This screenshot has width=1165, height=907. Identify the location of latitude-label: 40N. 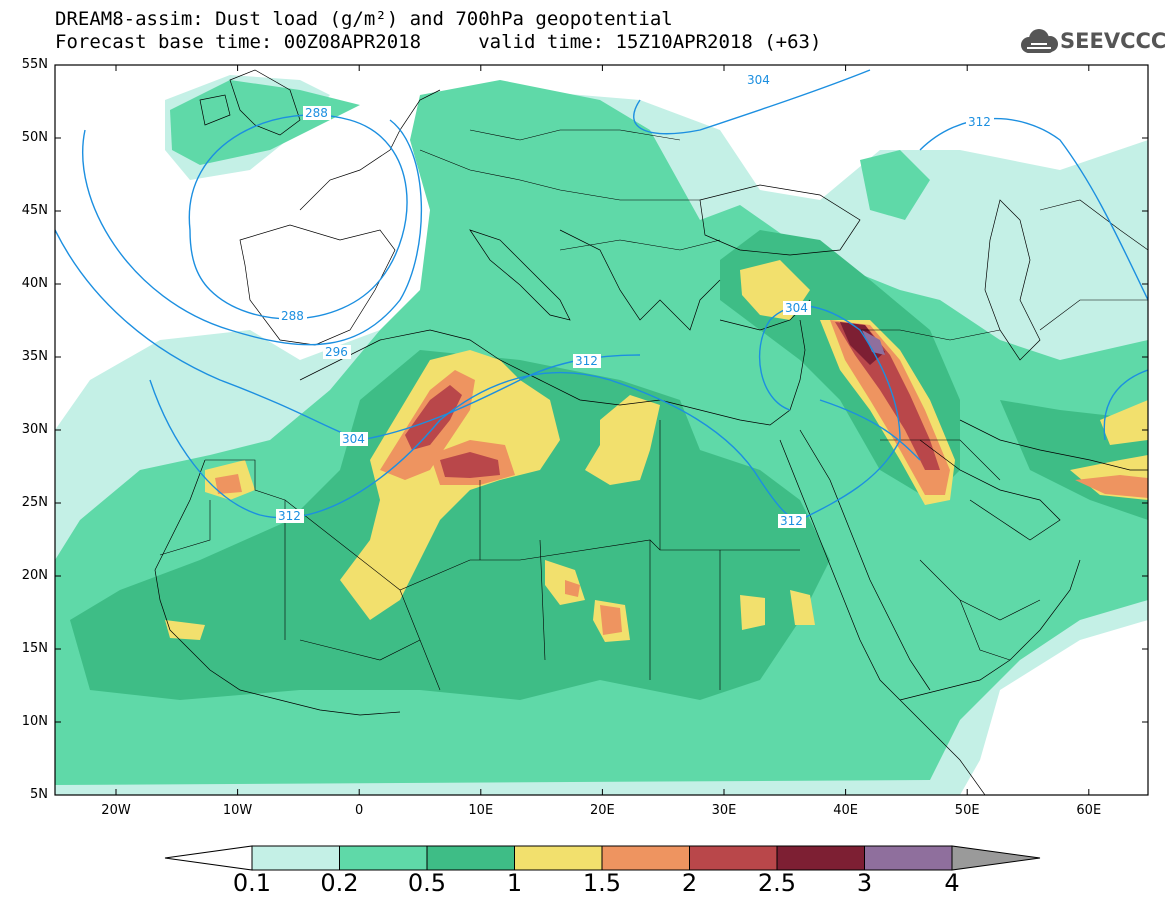
(34, 283).